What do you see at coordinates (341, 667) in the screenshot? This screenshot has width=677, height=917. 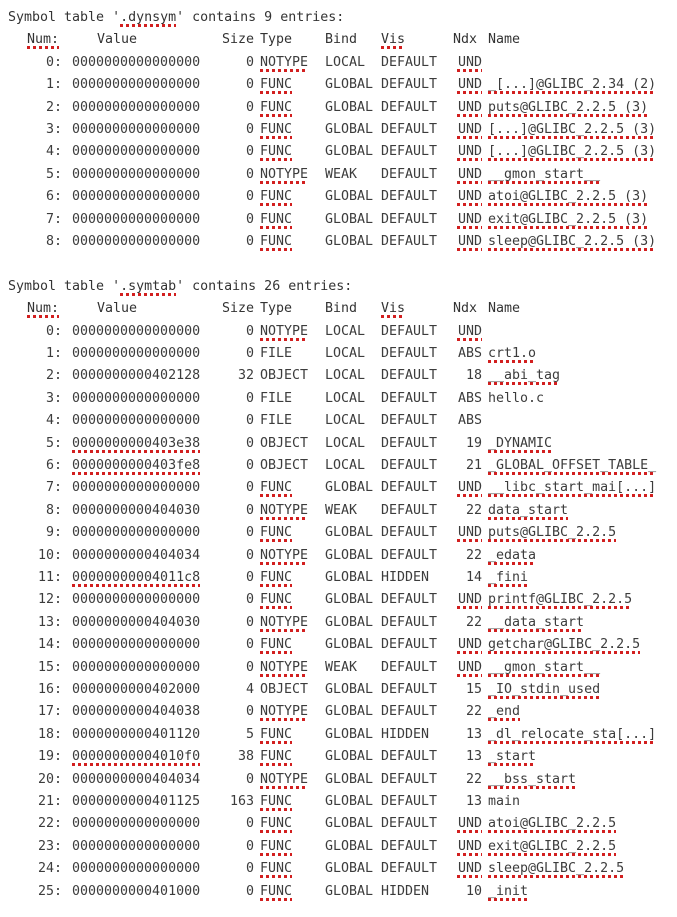 I see `cell-bind: WEAK` at bounding box center [341, 667].